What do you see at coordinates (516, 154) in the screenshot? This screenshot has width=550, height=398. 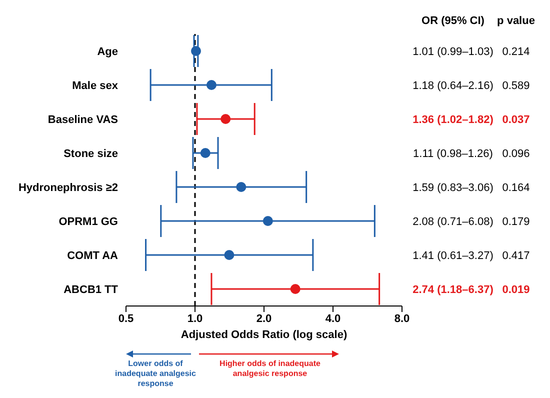 I see `text: 0.096` at bounding box center [516, 154].